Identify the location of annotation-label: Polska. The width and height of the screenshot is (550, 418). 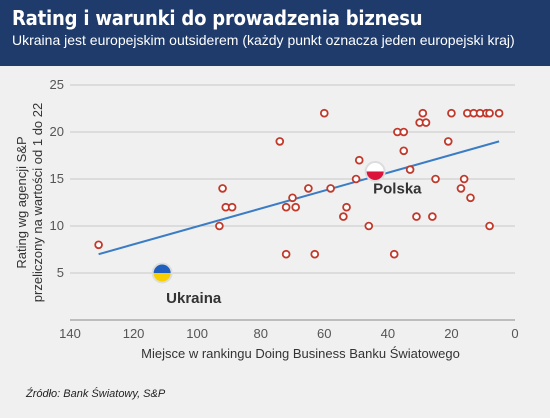
(397, 188).